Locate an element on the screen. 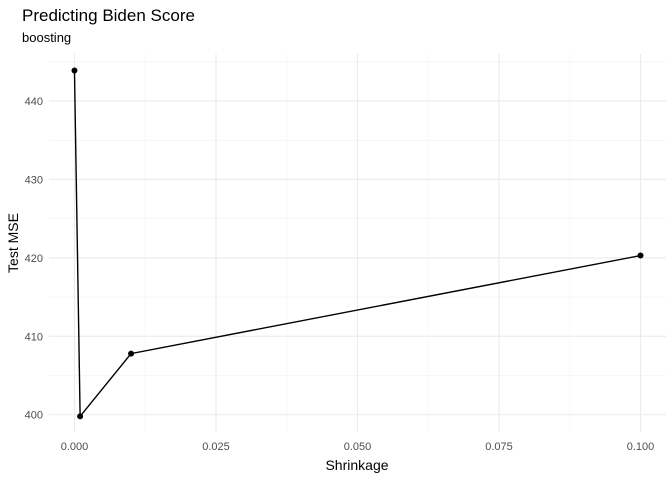  y-axis: 400 410 420 430 440 is located at coordinates (34, 259).